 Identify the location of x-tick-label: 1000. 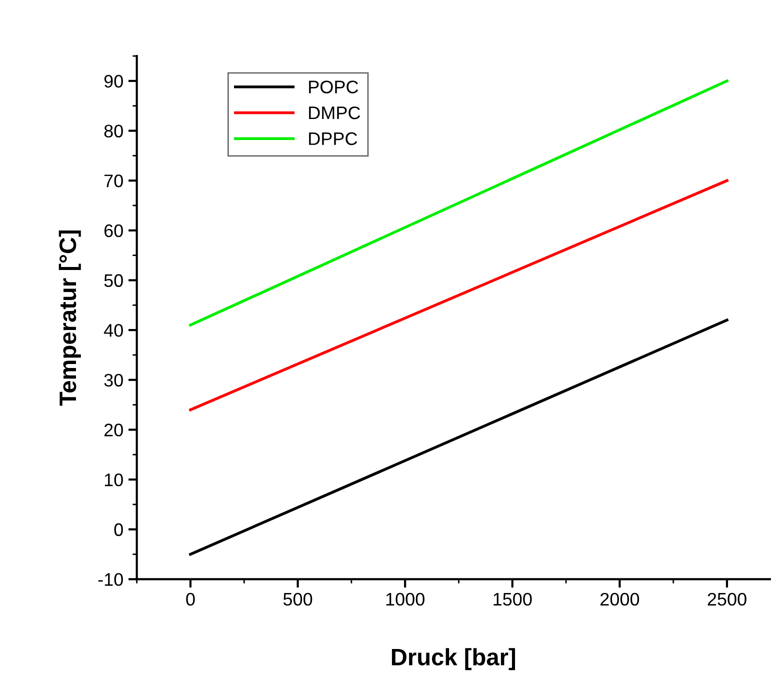
(405, 599).